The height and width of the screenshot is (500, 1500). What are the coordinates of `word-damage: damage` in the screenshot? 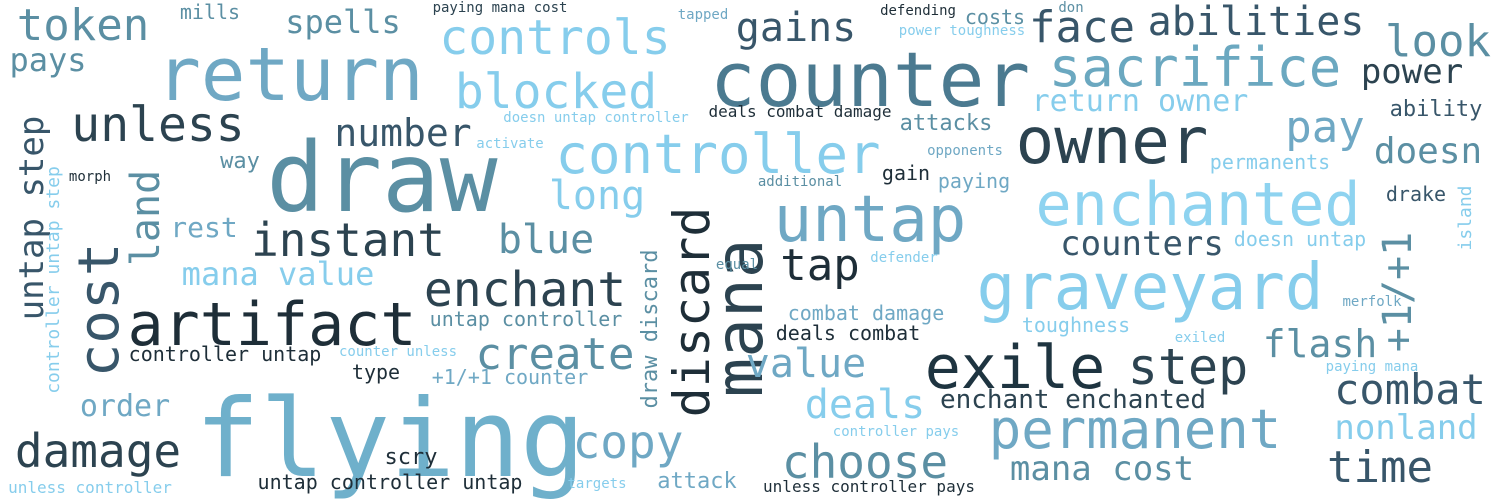 It's located at (98, 451).